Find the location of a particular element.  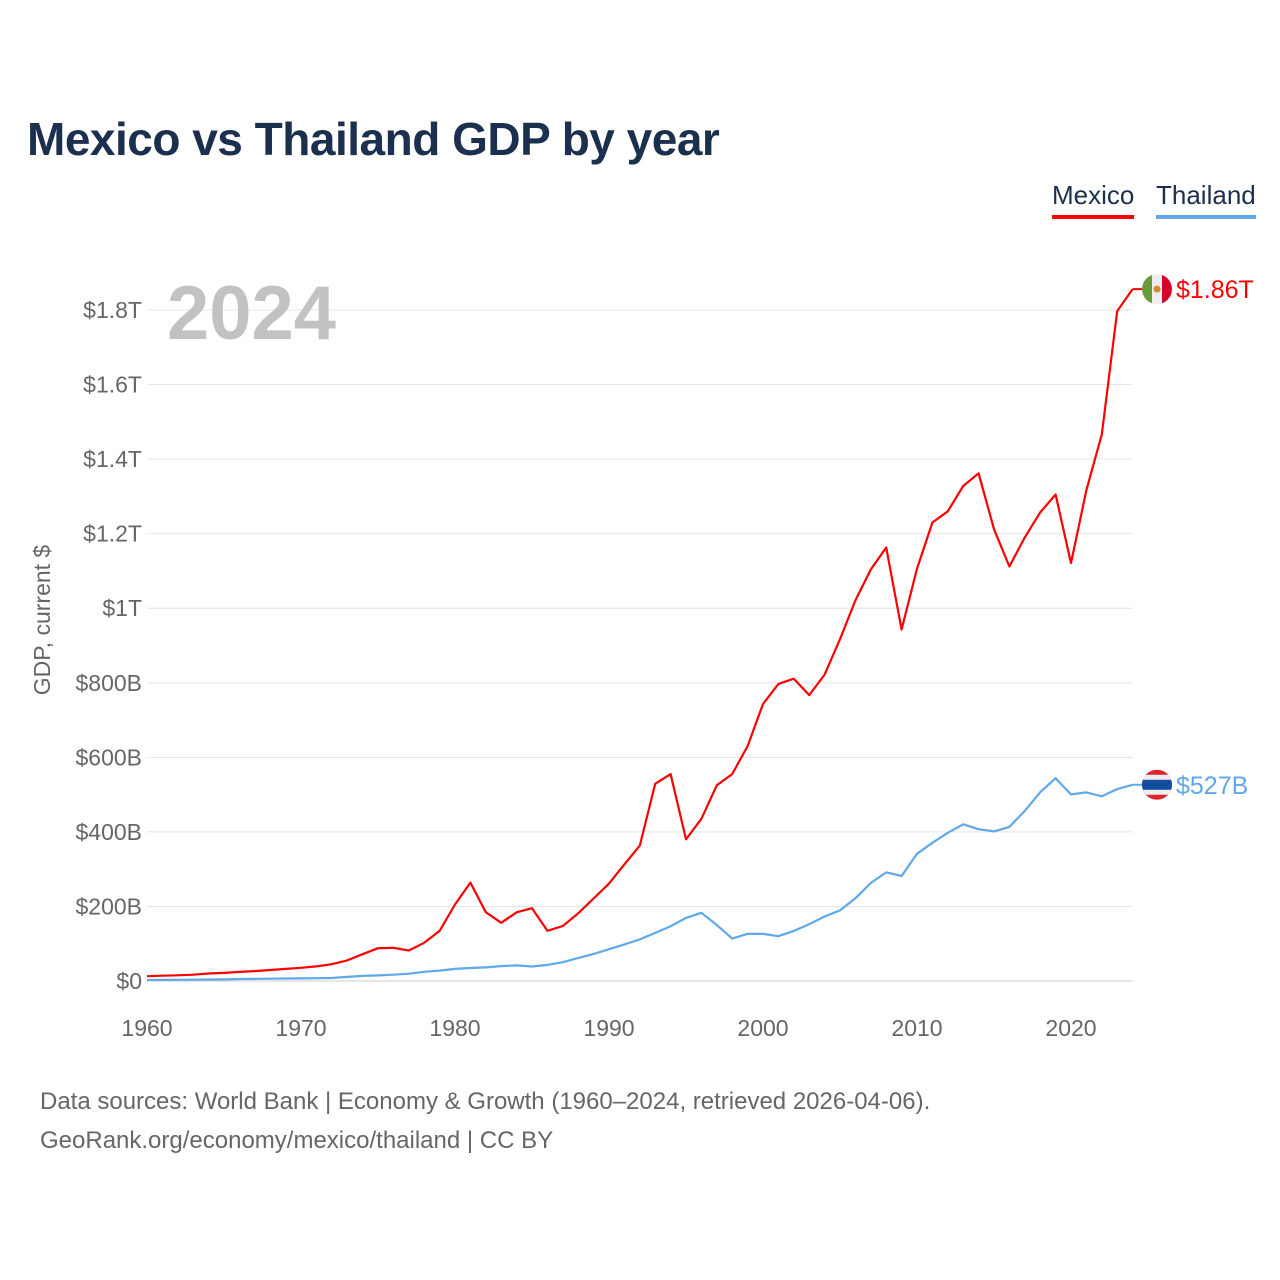

y-tick-label: $1T is located at coordinates (122, 608).